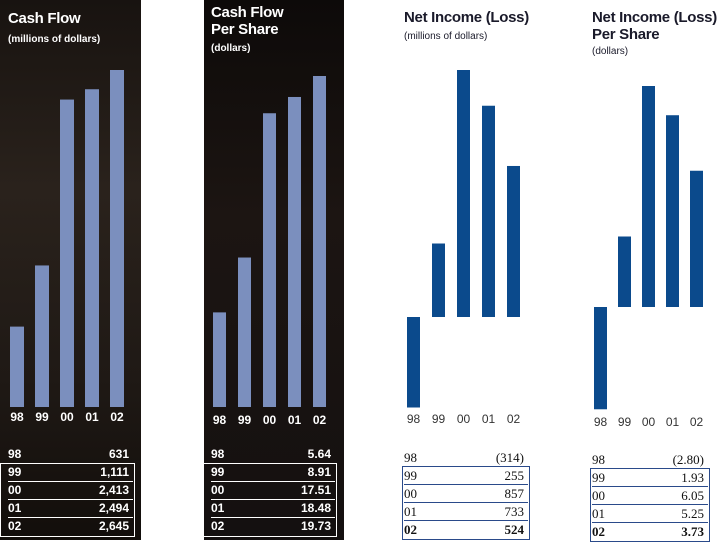  What do you see at coordinates (319, 454) in the screenshot?
I see `table-value: 5.64` at bounding box center [319, 454].